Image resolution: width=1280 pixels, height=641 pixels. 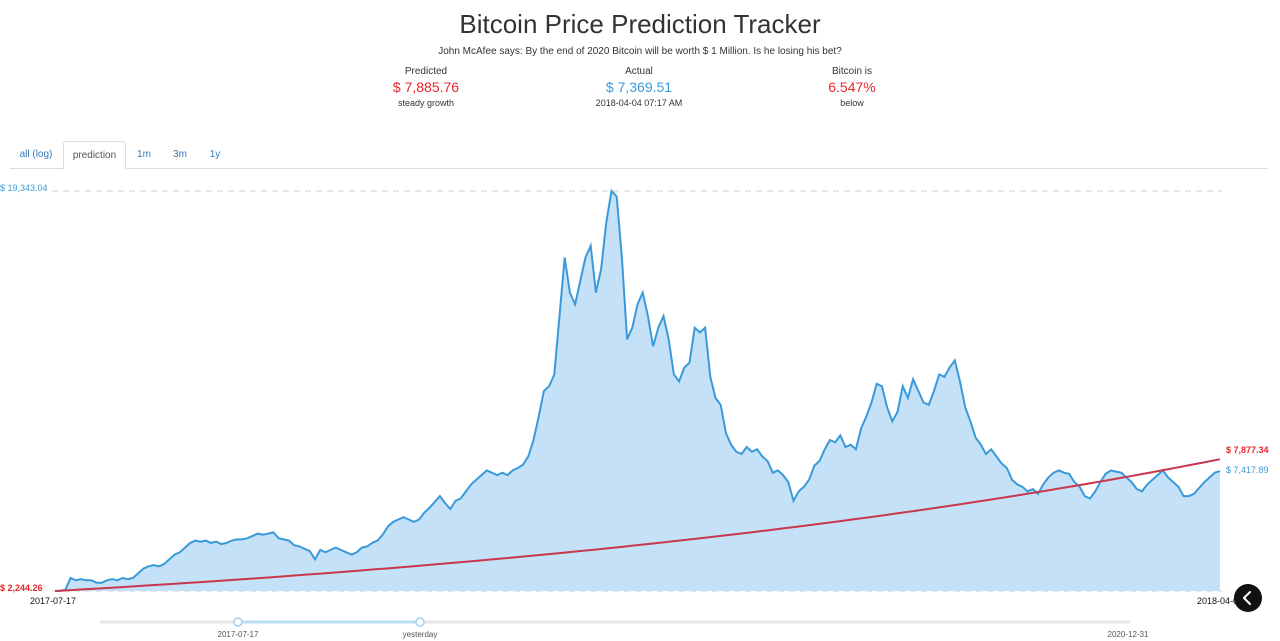 I want to click on timeline-end-label: 2020-12-31, so click(x=1128, y=634).